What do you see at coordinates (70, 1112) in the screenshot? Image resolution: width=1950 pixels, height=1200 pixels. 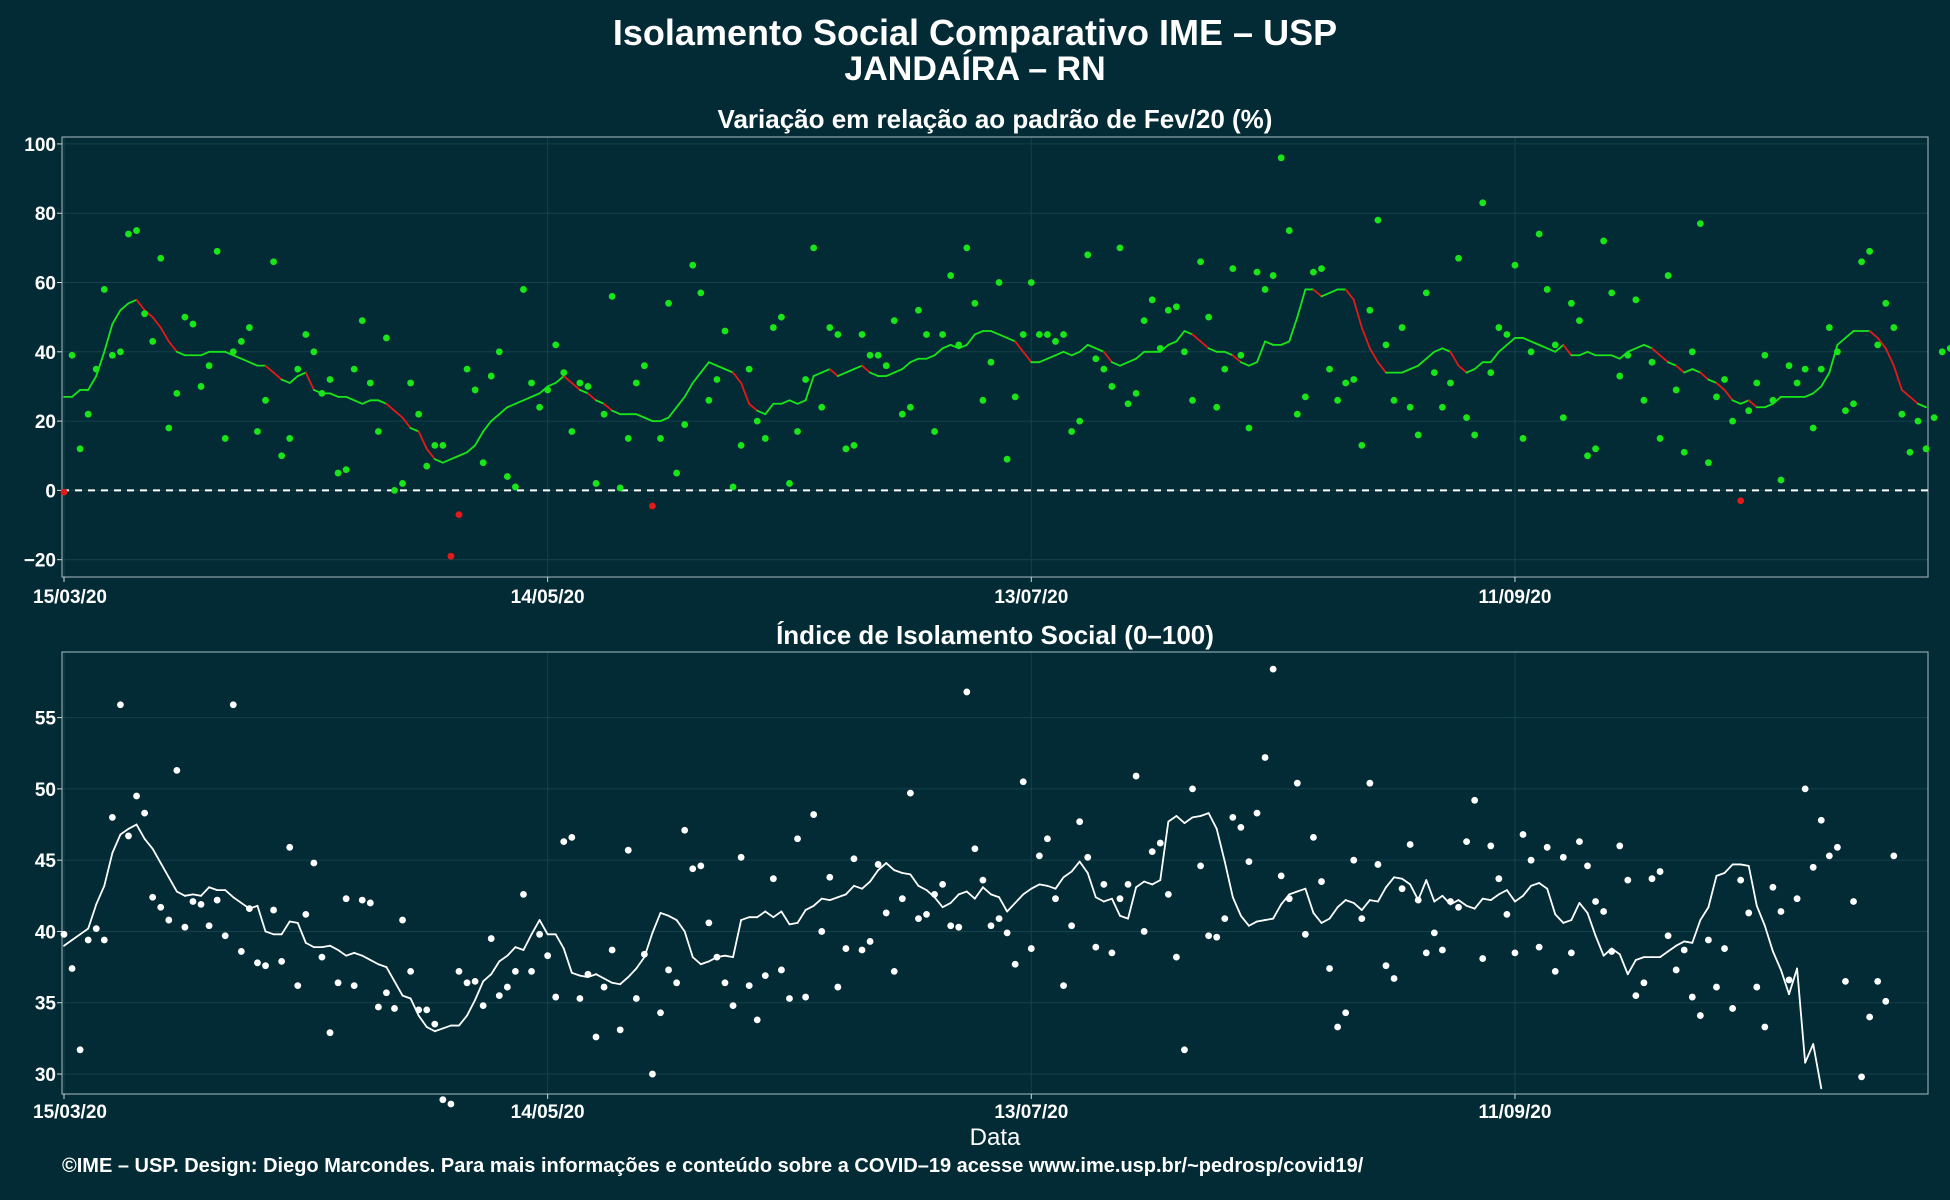 I see `x-tick-label: 15/03/20` at bounding box center [70, 1112].